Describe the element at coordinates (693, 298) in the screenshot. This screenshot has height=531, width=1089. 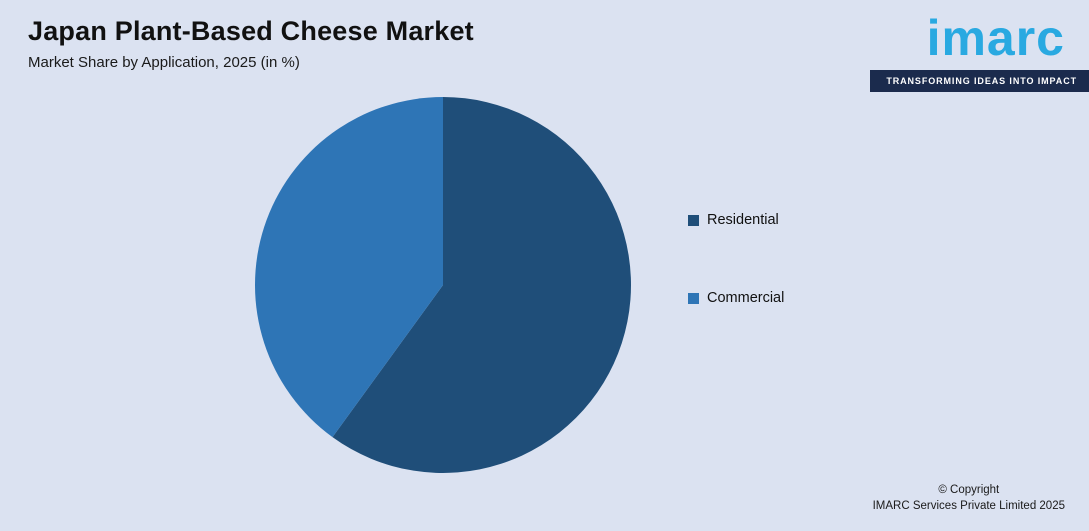
I see `legend-swatch-commercial` at that location.